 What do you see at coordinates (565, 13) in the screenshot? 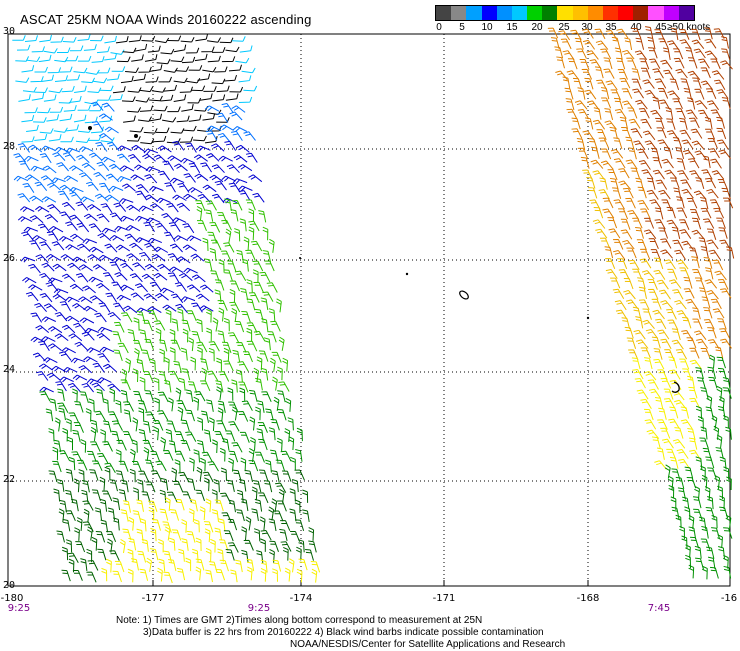
I see `color-scale-bar` at bounding box center [565, 13].